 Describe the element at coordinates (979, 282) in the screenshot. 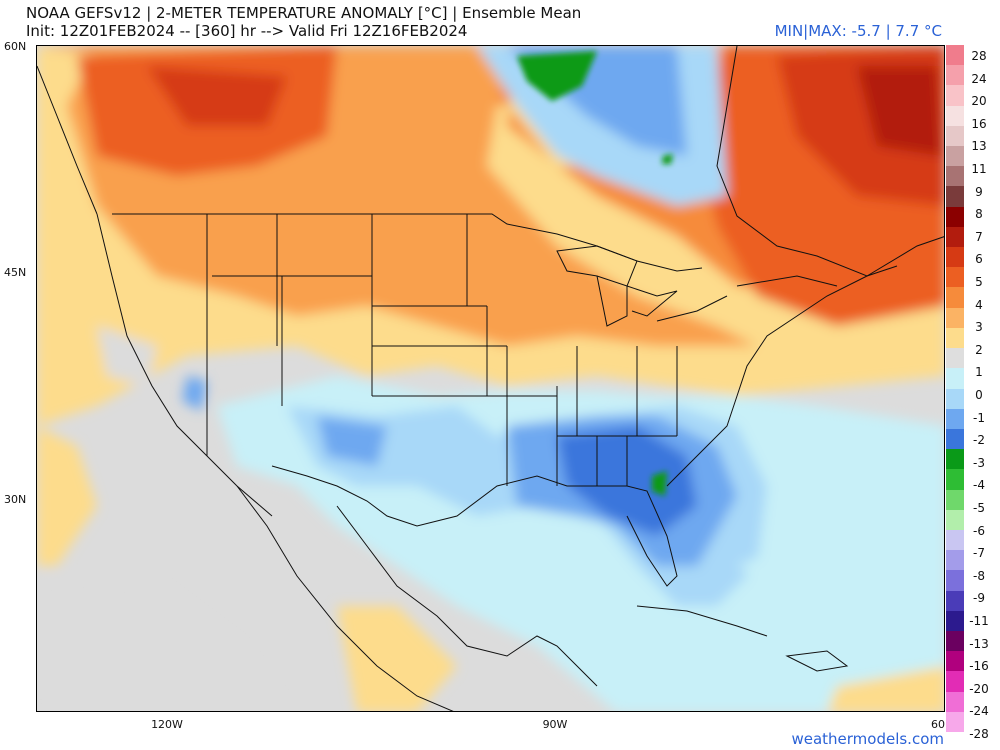

I see `colorbar-label: 5` at that location.